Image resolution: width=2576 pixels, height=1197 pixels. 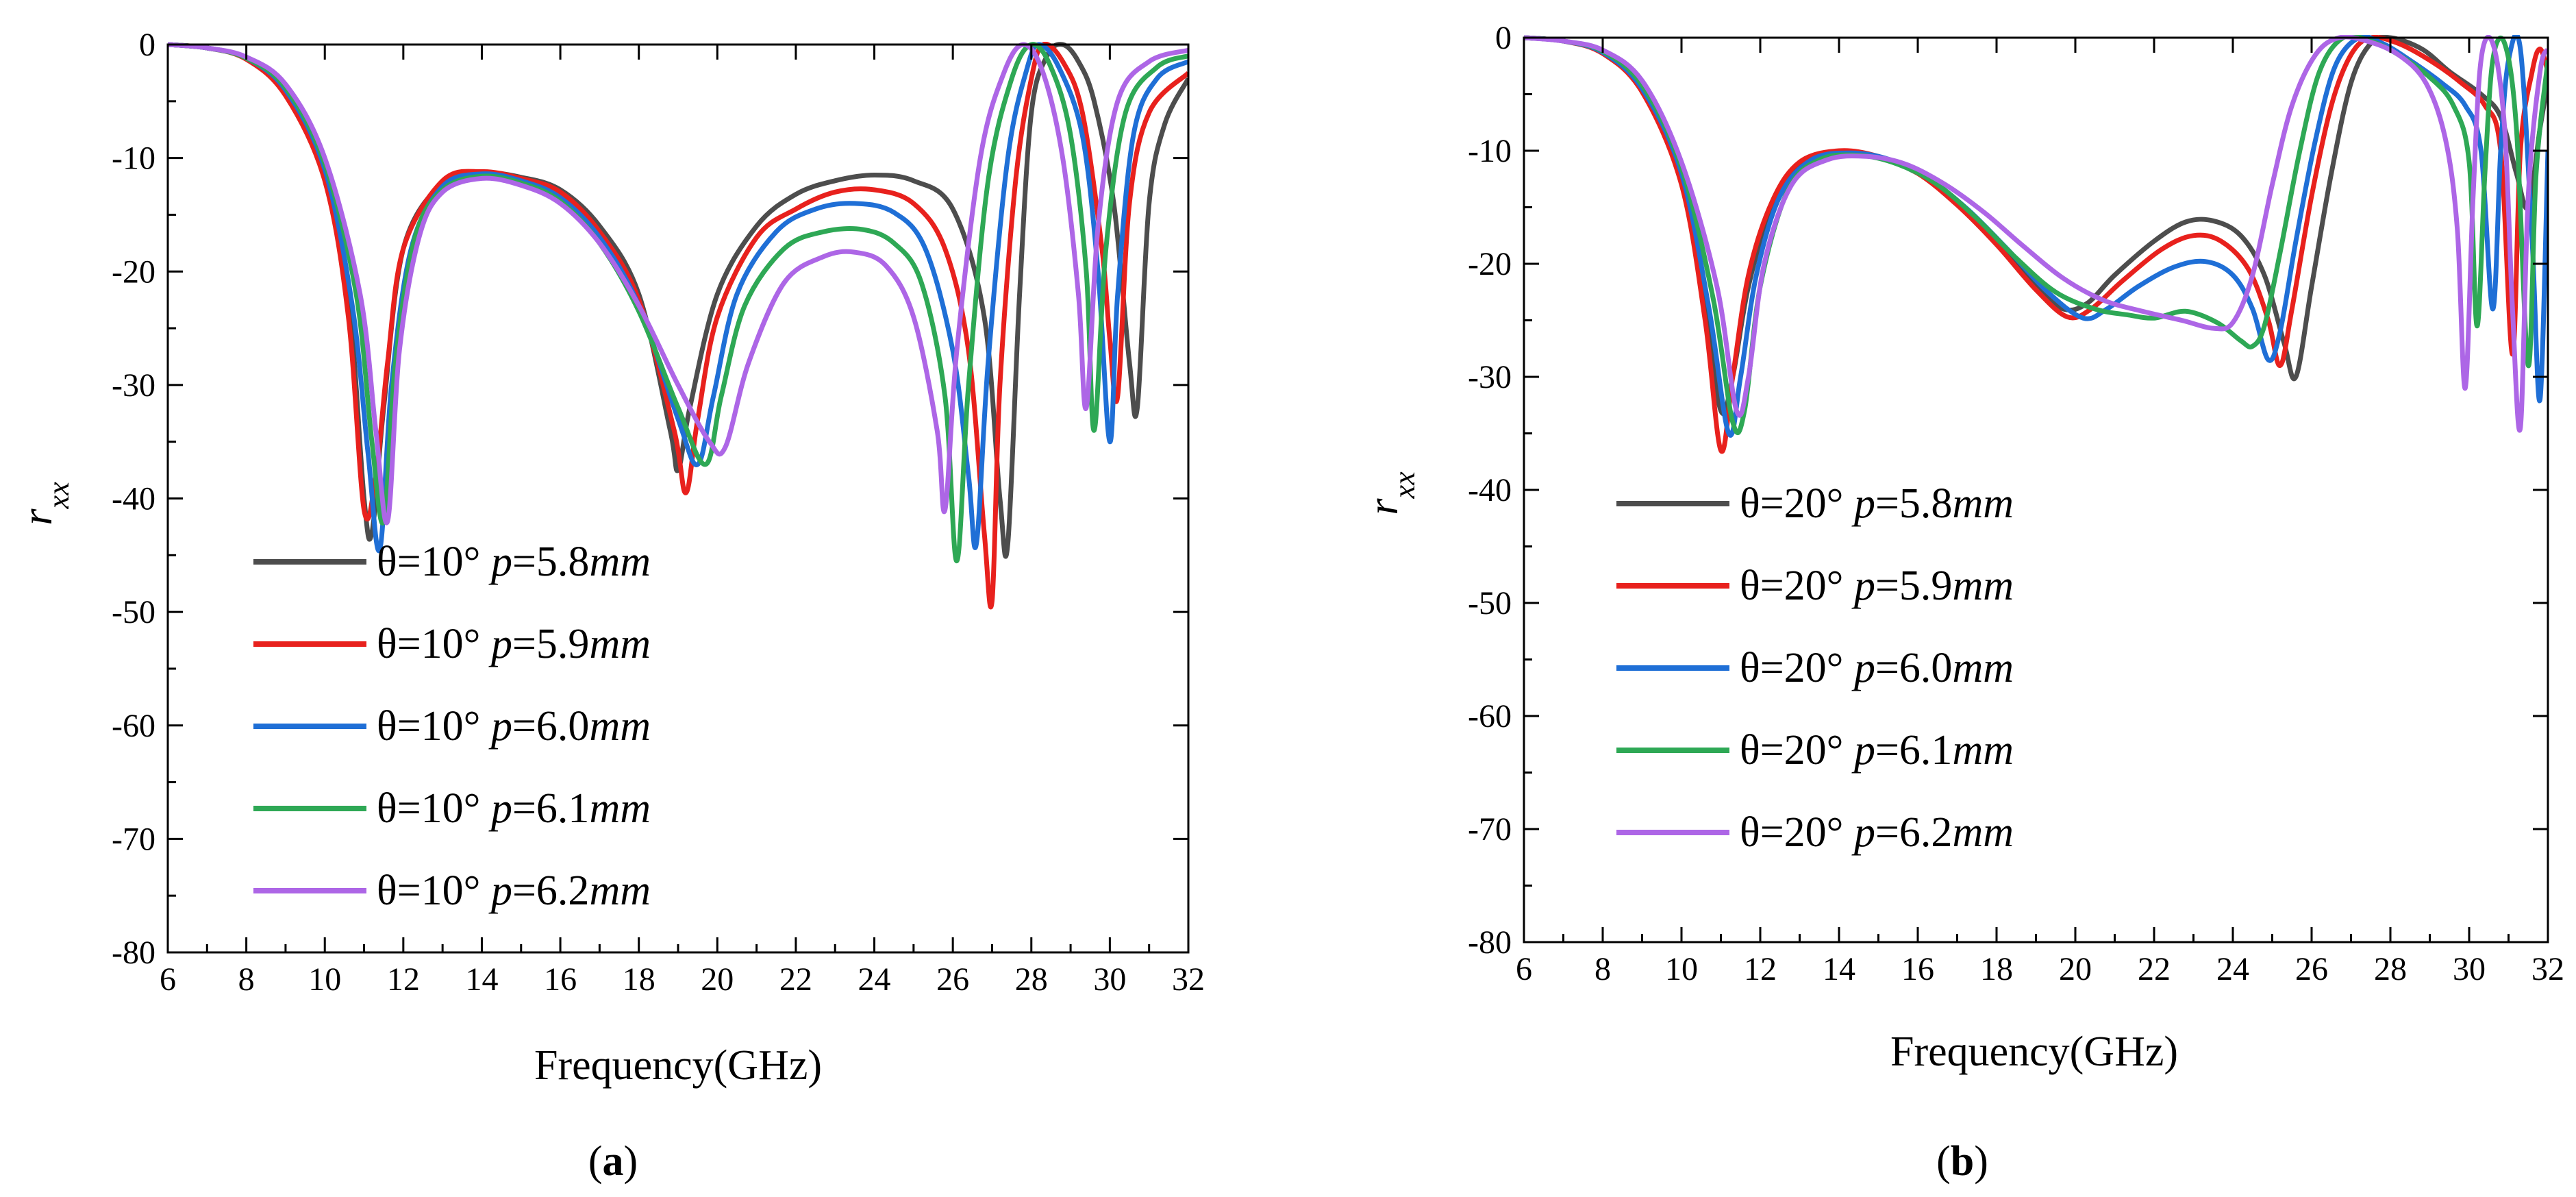 I want to click on legend-label: θ=10° p=6.1mm, so click(x=514, y=809).